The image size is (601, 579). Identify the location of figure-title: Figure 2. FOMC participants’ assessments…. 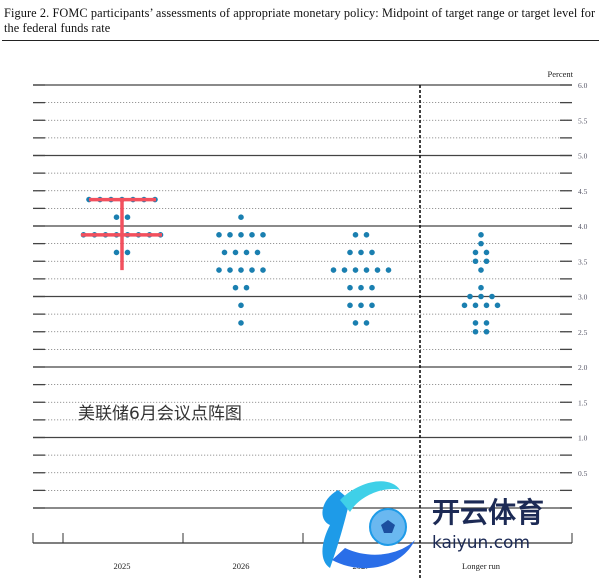
(300, 20).